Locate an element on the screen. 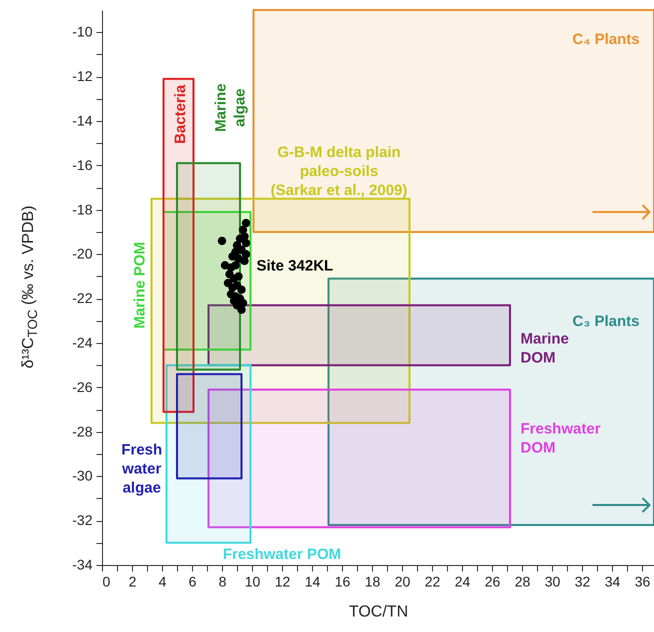 This screenshot has width=654, height=632. x-tick-label: 6 is located at coordinates (192, 582).